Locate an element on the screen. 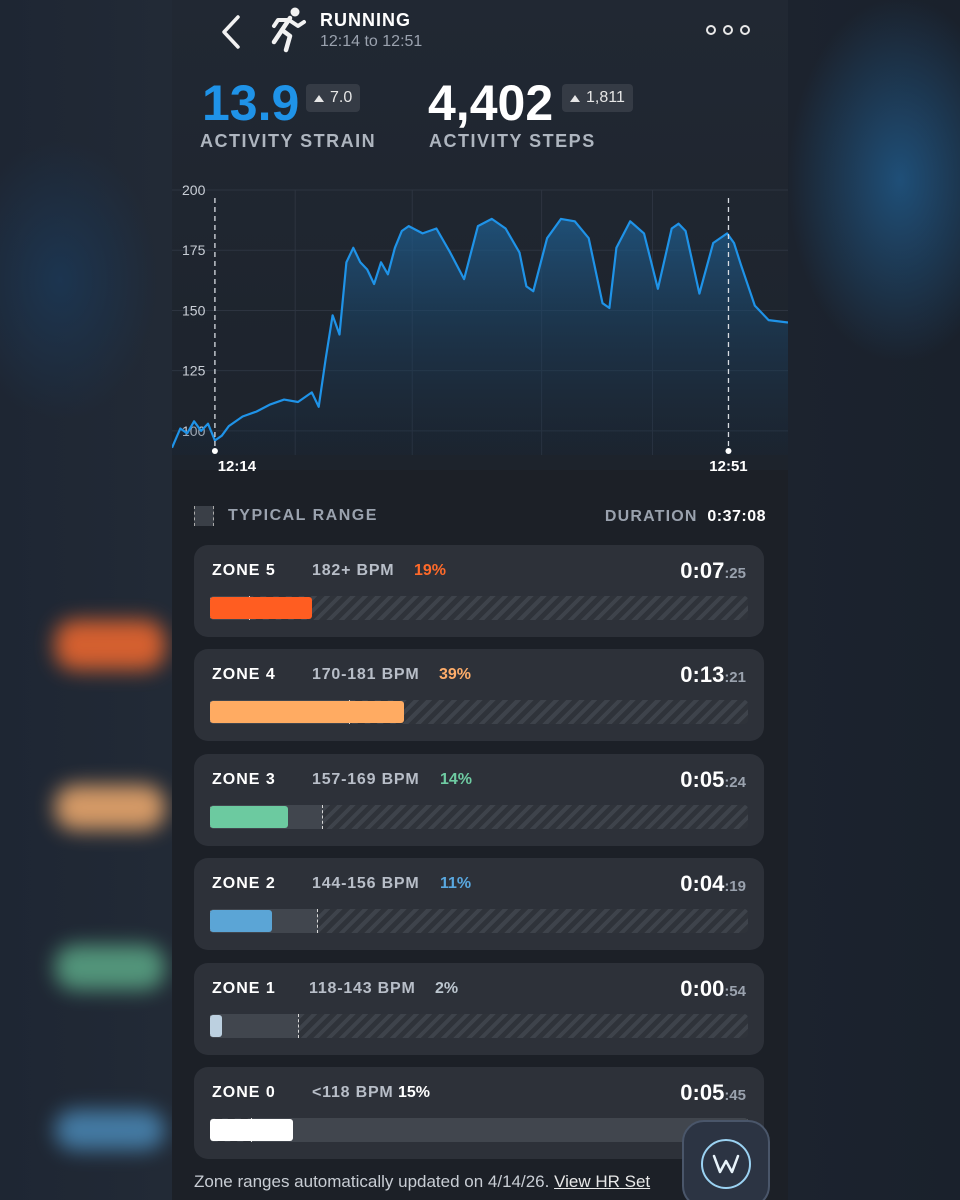  zone-bpm-range: 157-169 BPM is located at coordinates (366, 779).